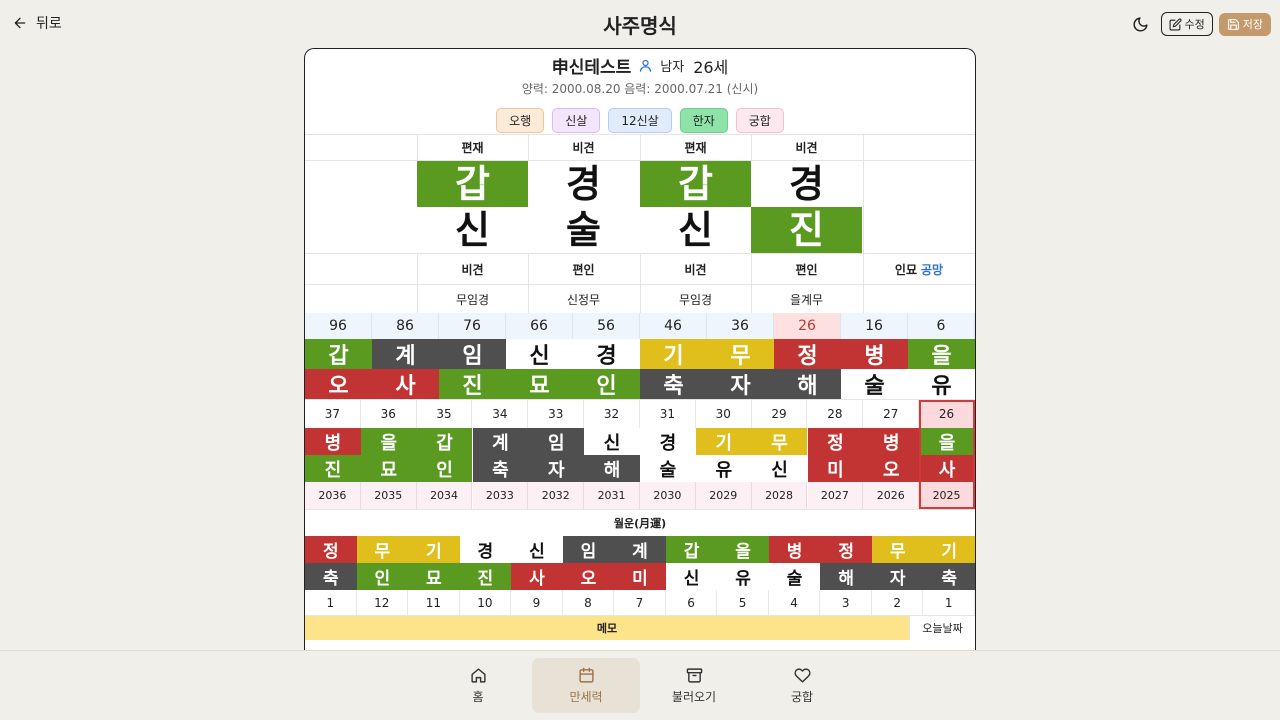  I want to click on seun-stem-5: 신, so click(612, 441).